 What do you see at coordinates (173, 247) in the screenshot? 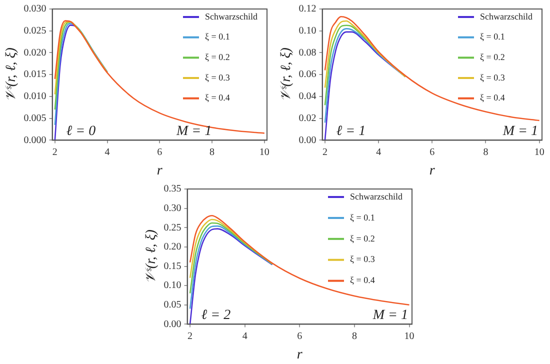
I see `y-tick-label: 0.20` at bounding box center [173, 247].